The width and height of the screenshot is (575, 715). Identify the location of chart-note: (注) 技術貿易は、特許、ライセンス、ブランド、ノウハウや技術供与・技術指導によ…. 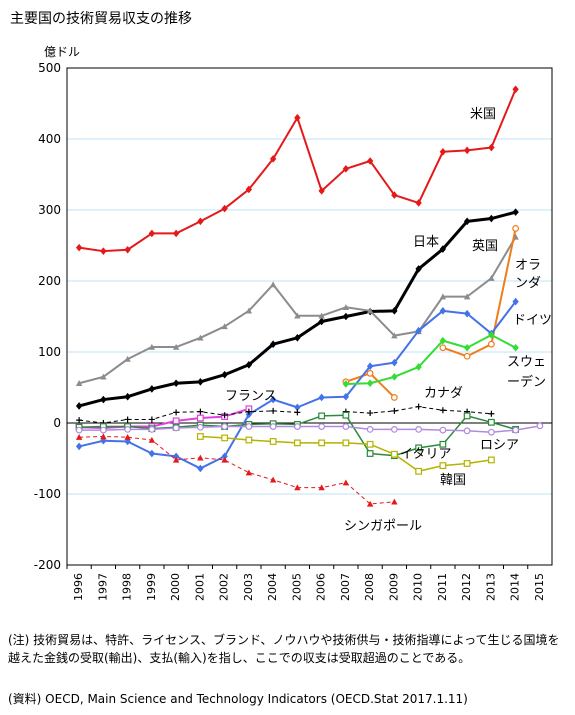
(284, 649).